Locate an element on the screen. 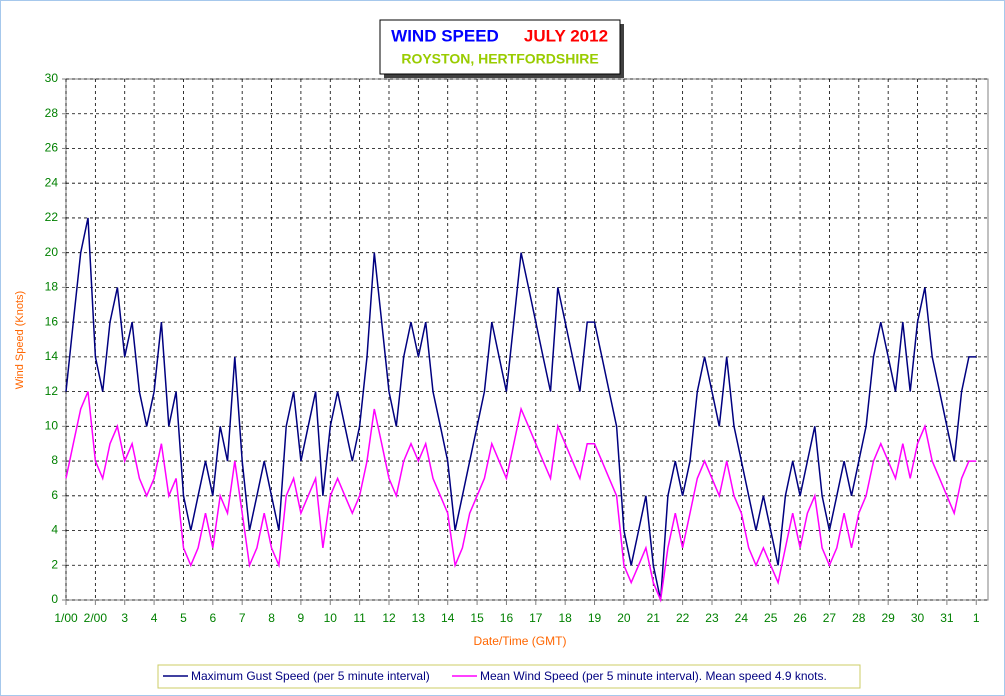 The width and height of the screenshot is (1005, 696). x-tick-label: 4 is located at coordinates (154, 618).